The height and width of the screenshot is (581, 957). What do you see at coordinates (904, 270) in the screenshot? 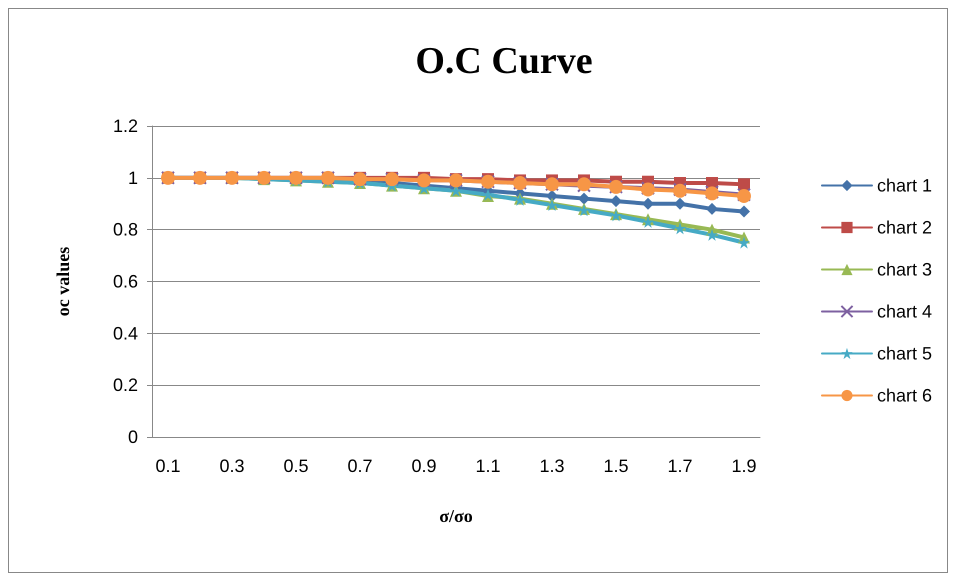
I see `legend-label: chart 3` at bounding box center [904, 270].